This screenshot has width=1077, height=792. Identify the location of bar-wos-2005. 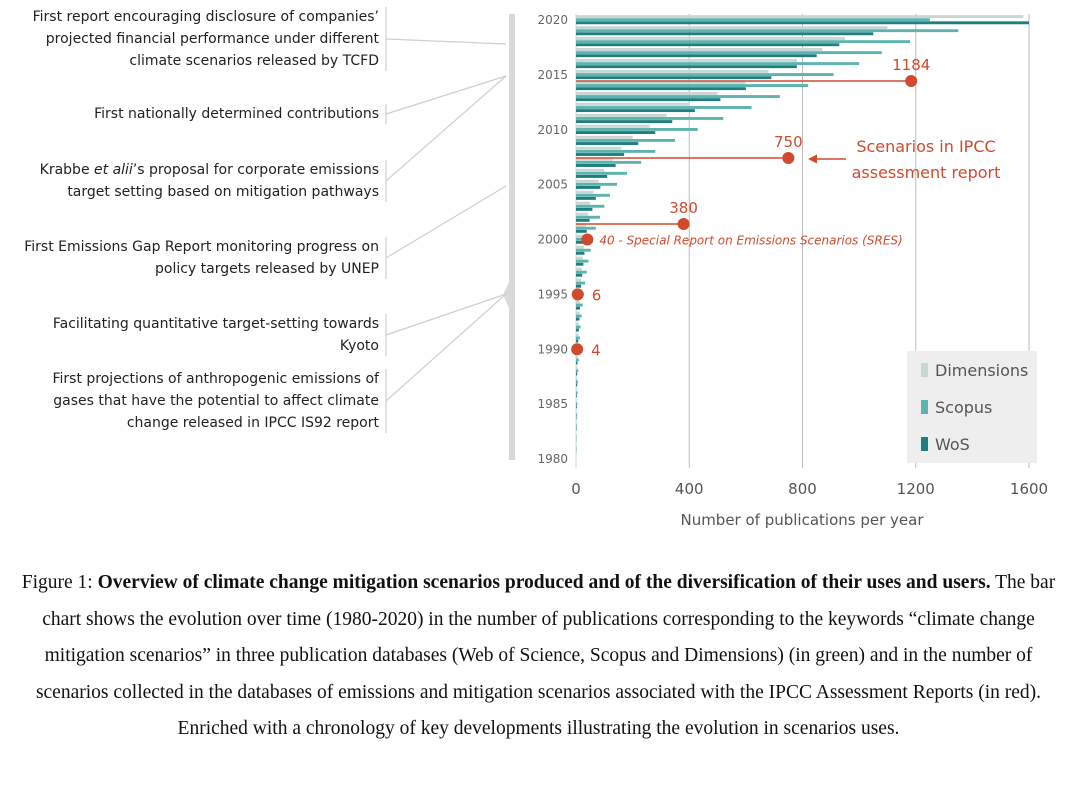
(588, 187).